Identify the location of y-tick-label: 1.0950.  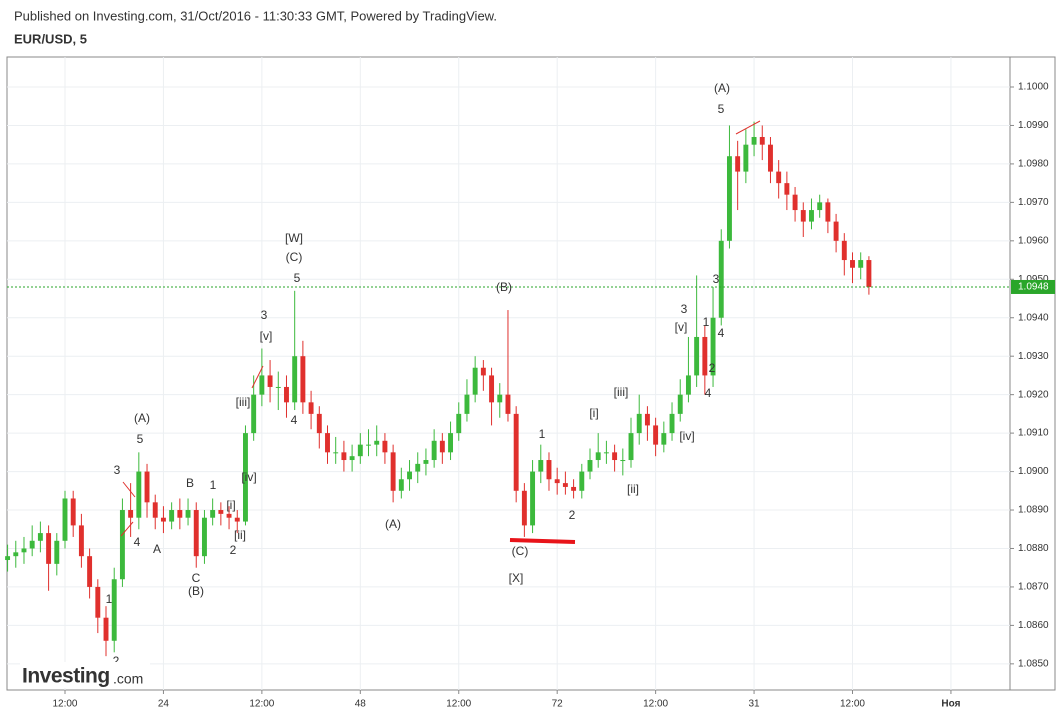
(1033, 279).